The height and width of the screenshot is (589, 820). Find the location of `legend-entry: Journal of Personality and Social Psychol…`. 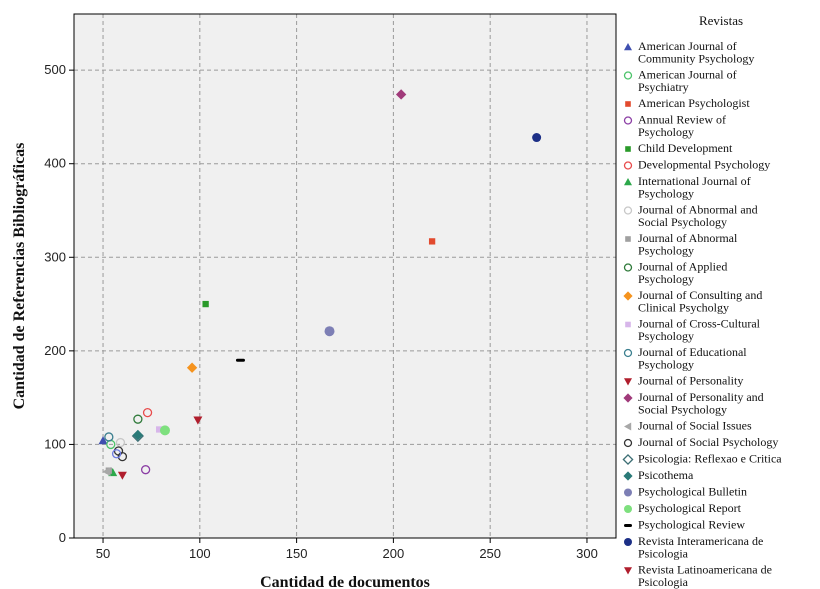

legend-entry: Journal of Personality and Social Psychol… is located at coordinates (693, 403).